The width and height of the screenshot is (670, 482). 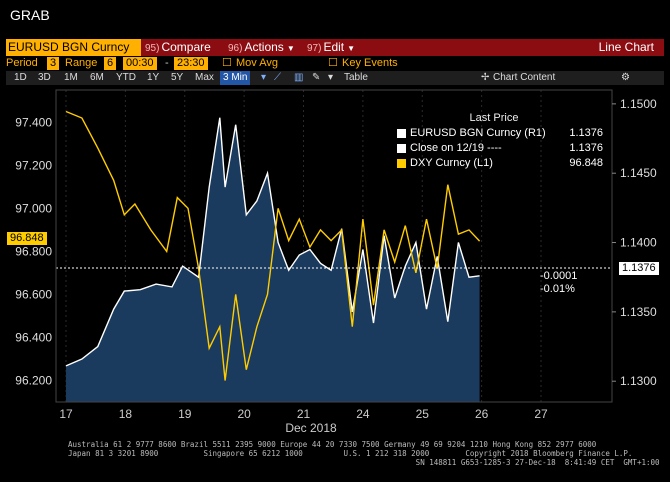 I want to click on range-3d: 3D, so click(x=44, y=77).